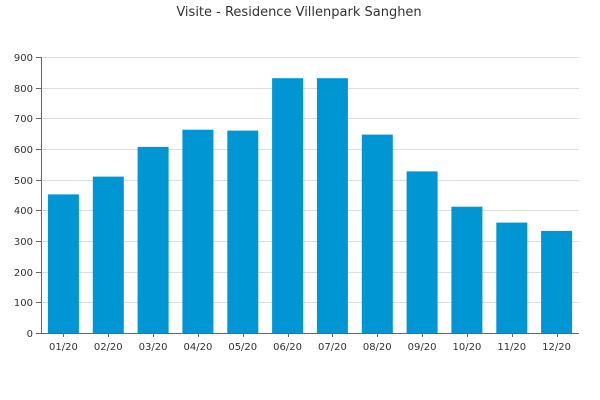  Describe the element at coordinates (23, 150) in the screenshot. I see `y-tick-label: 600` at that location.